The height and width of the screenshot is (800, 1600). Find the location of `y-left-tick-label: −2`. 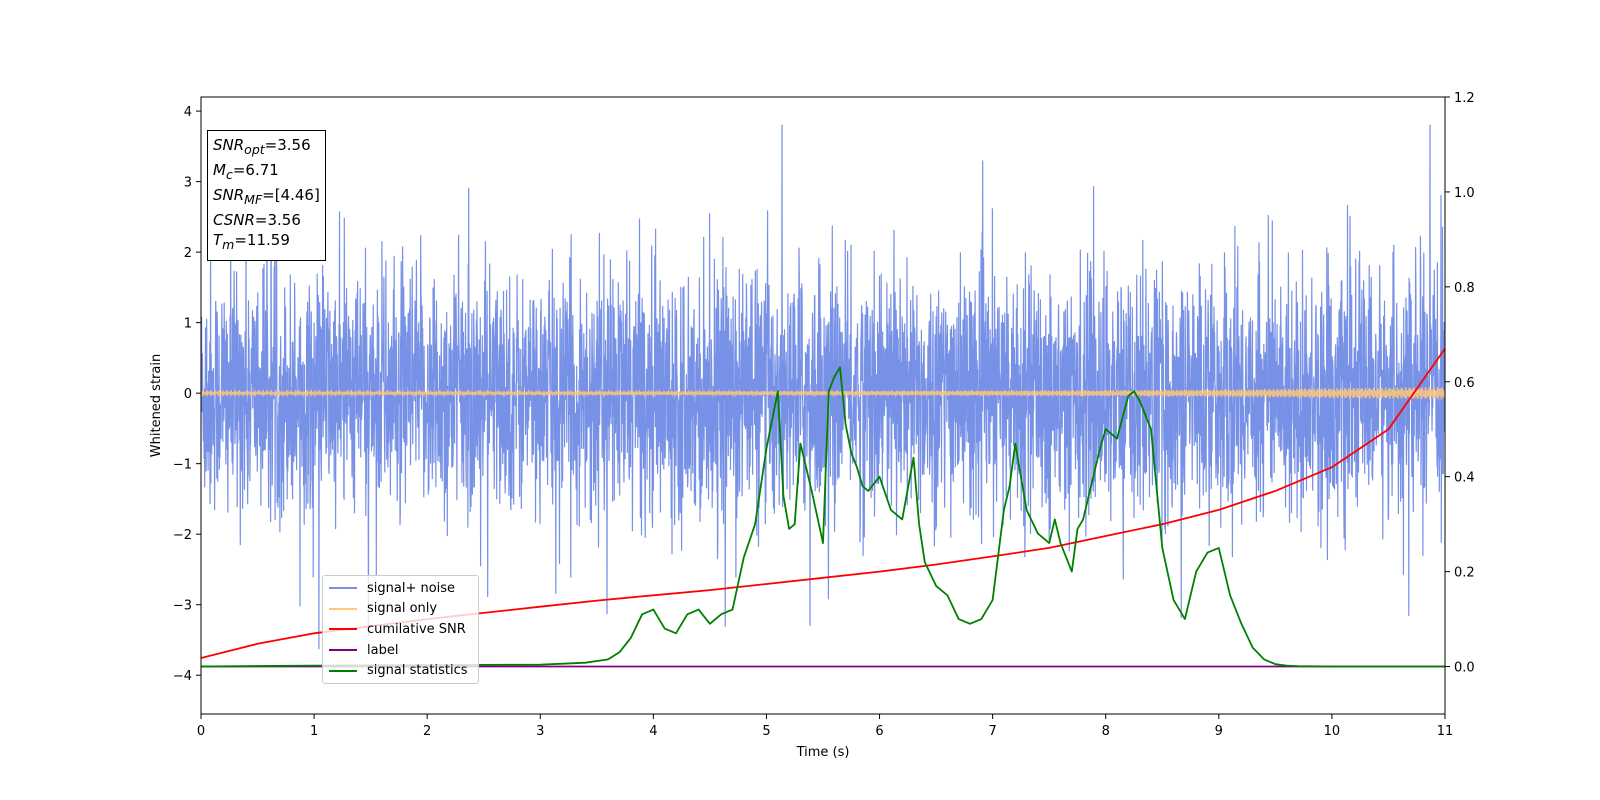

y-left-tick-label: −2 is located at coordinates (182, 535).